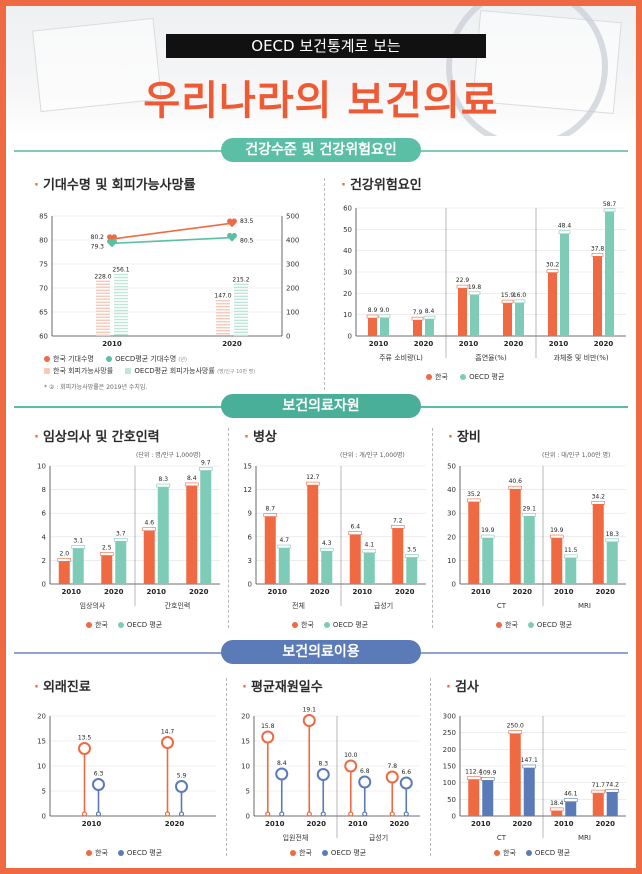 This screenshot has width=642, height=874. Describe the element at coordinates (124, 625) in the screenshot. I see `legend-doctors: 한국 OECD 평균` at that location.